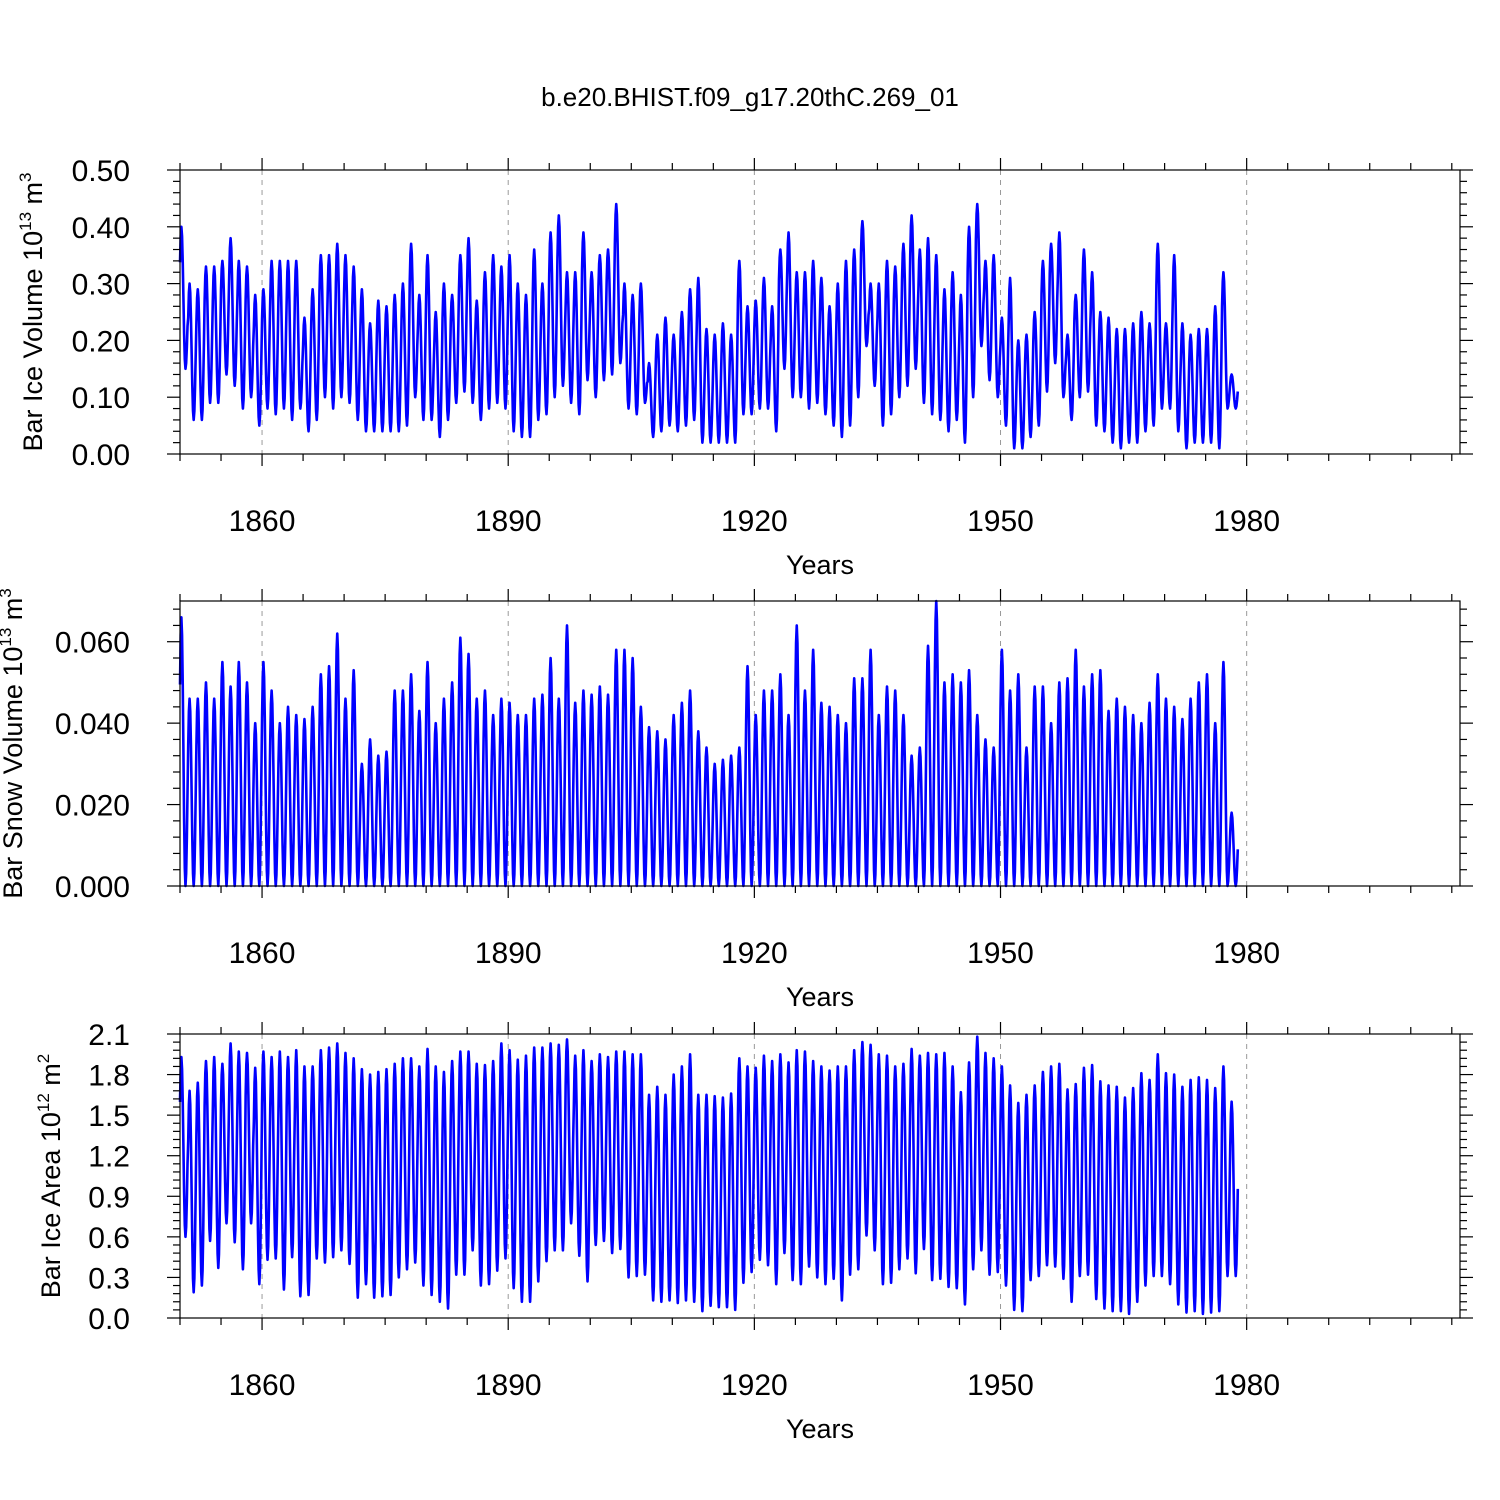 The width and height of the screenshot is (1500, 1500). I want to click on y-tick-label: 0.040, so click(92, 724).